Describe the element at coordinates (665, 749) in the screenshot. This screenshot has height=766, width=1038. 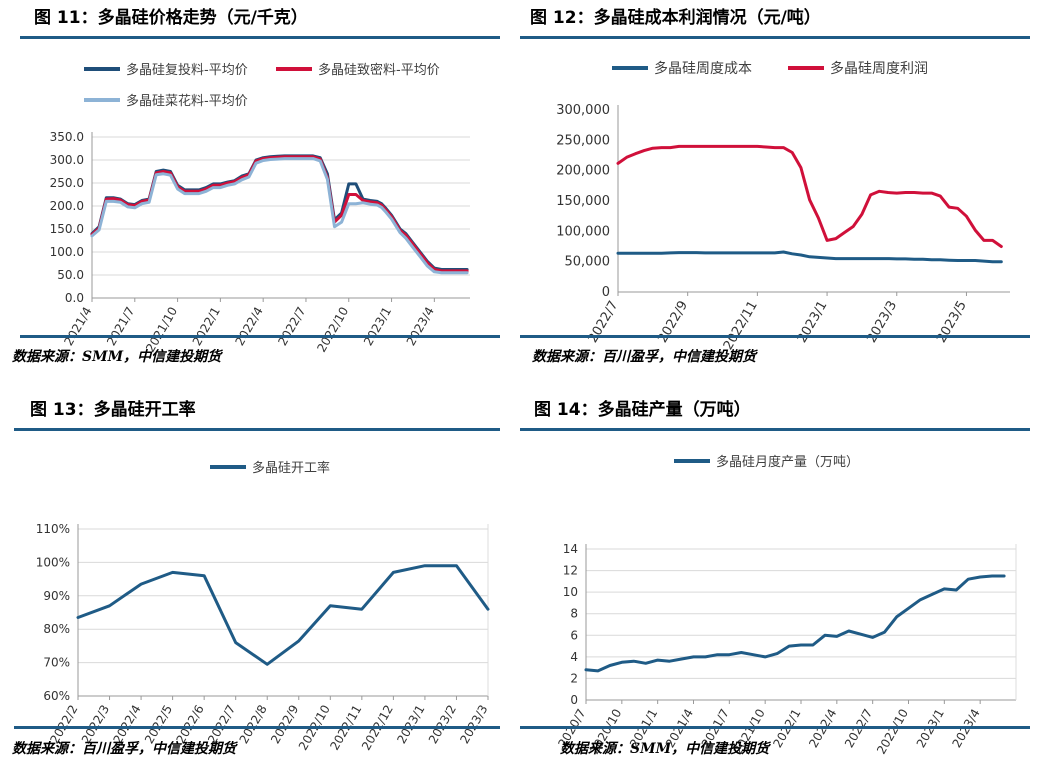
I see `source-14: 数据来源：SMM，中信建投期货` at that location.